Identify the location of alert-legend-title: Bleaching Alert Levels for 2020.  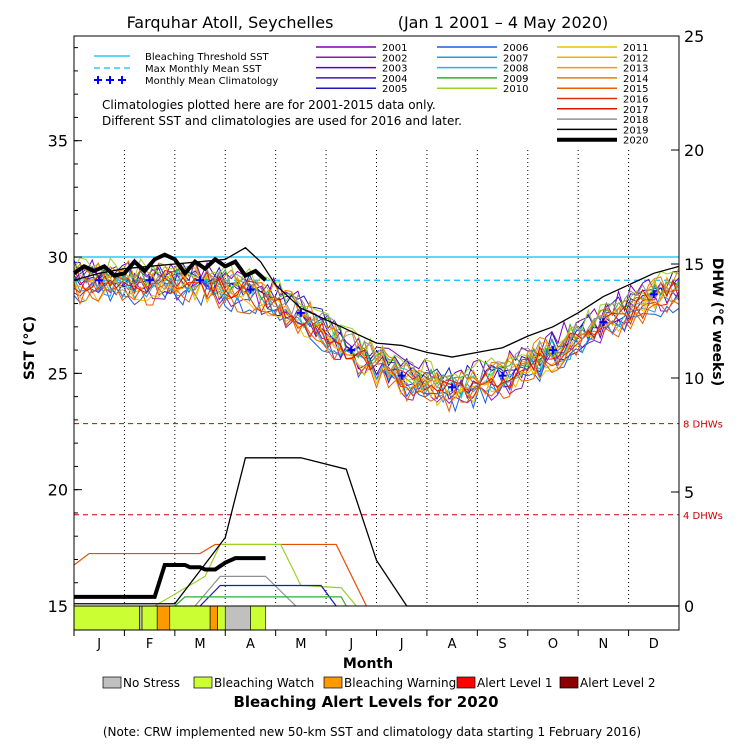
(365, 702).